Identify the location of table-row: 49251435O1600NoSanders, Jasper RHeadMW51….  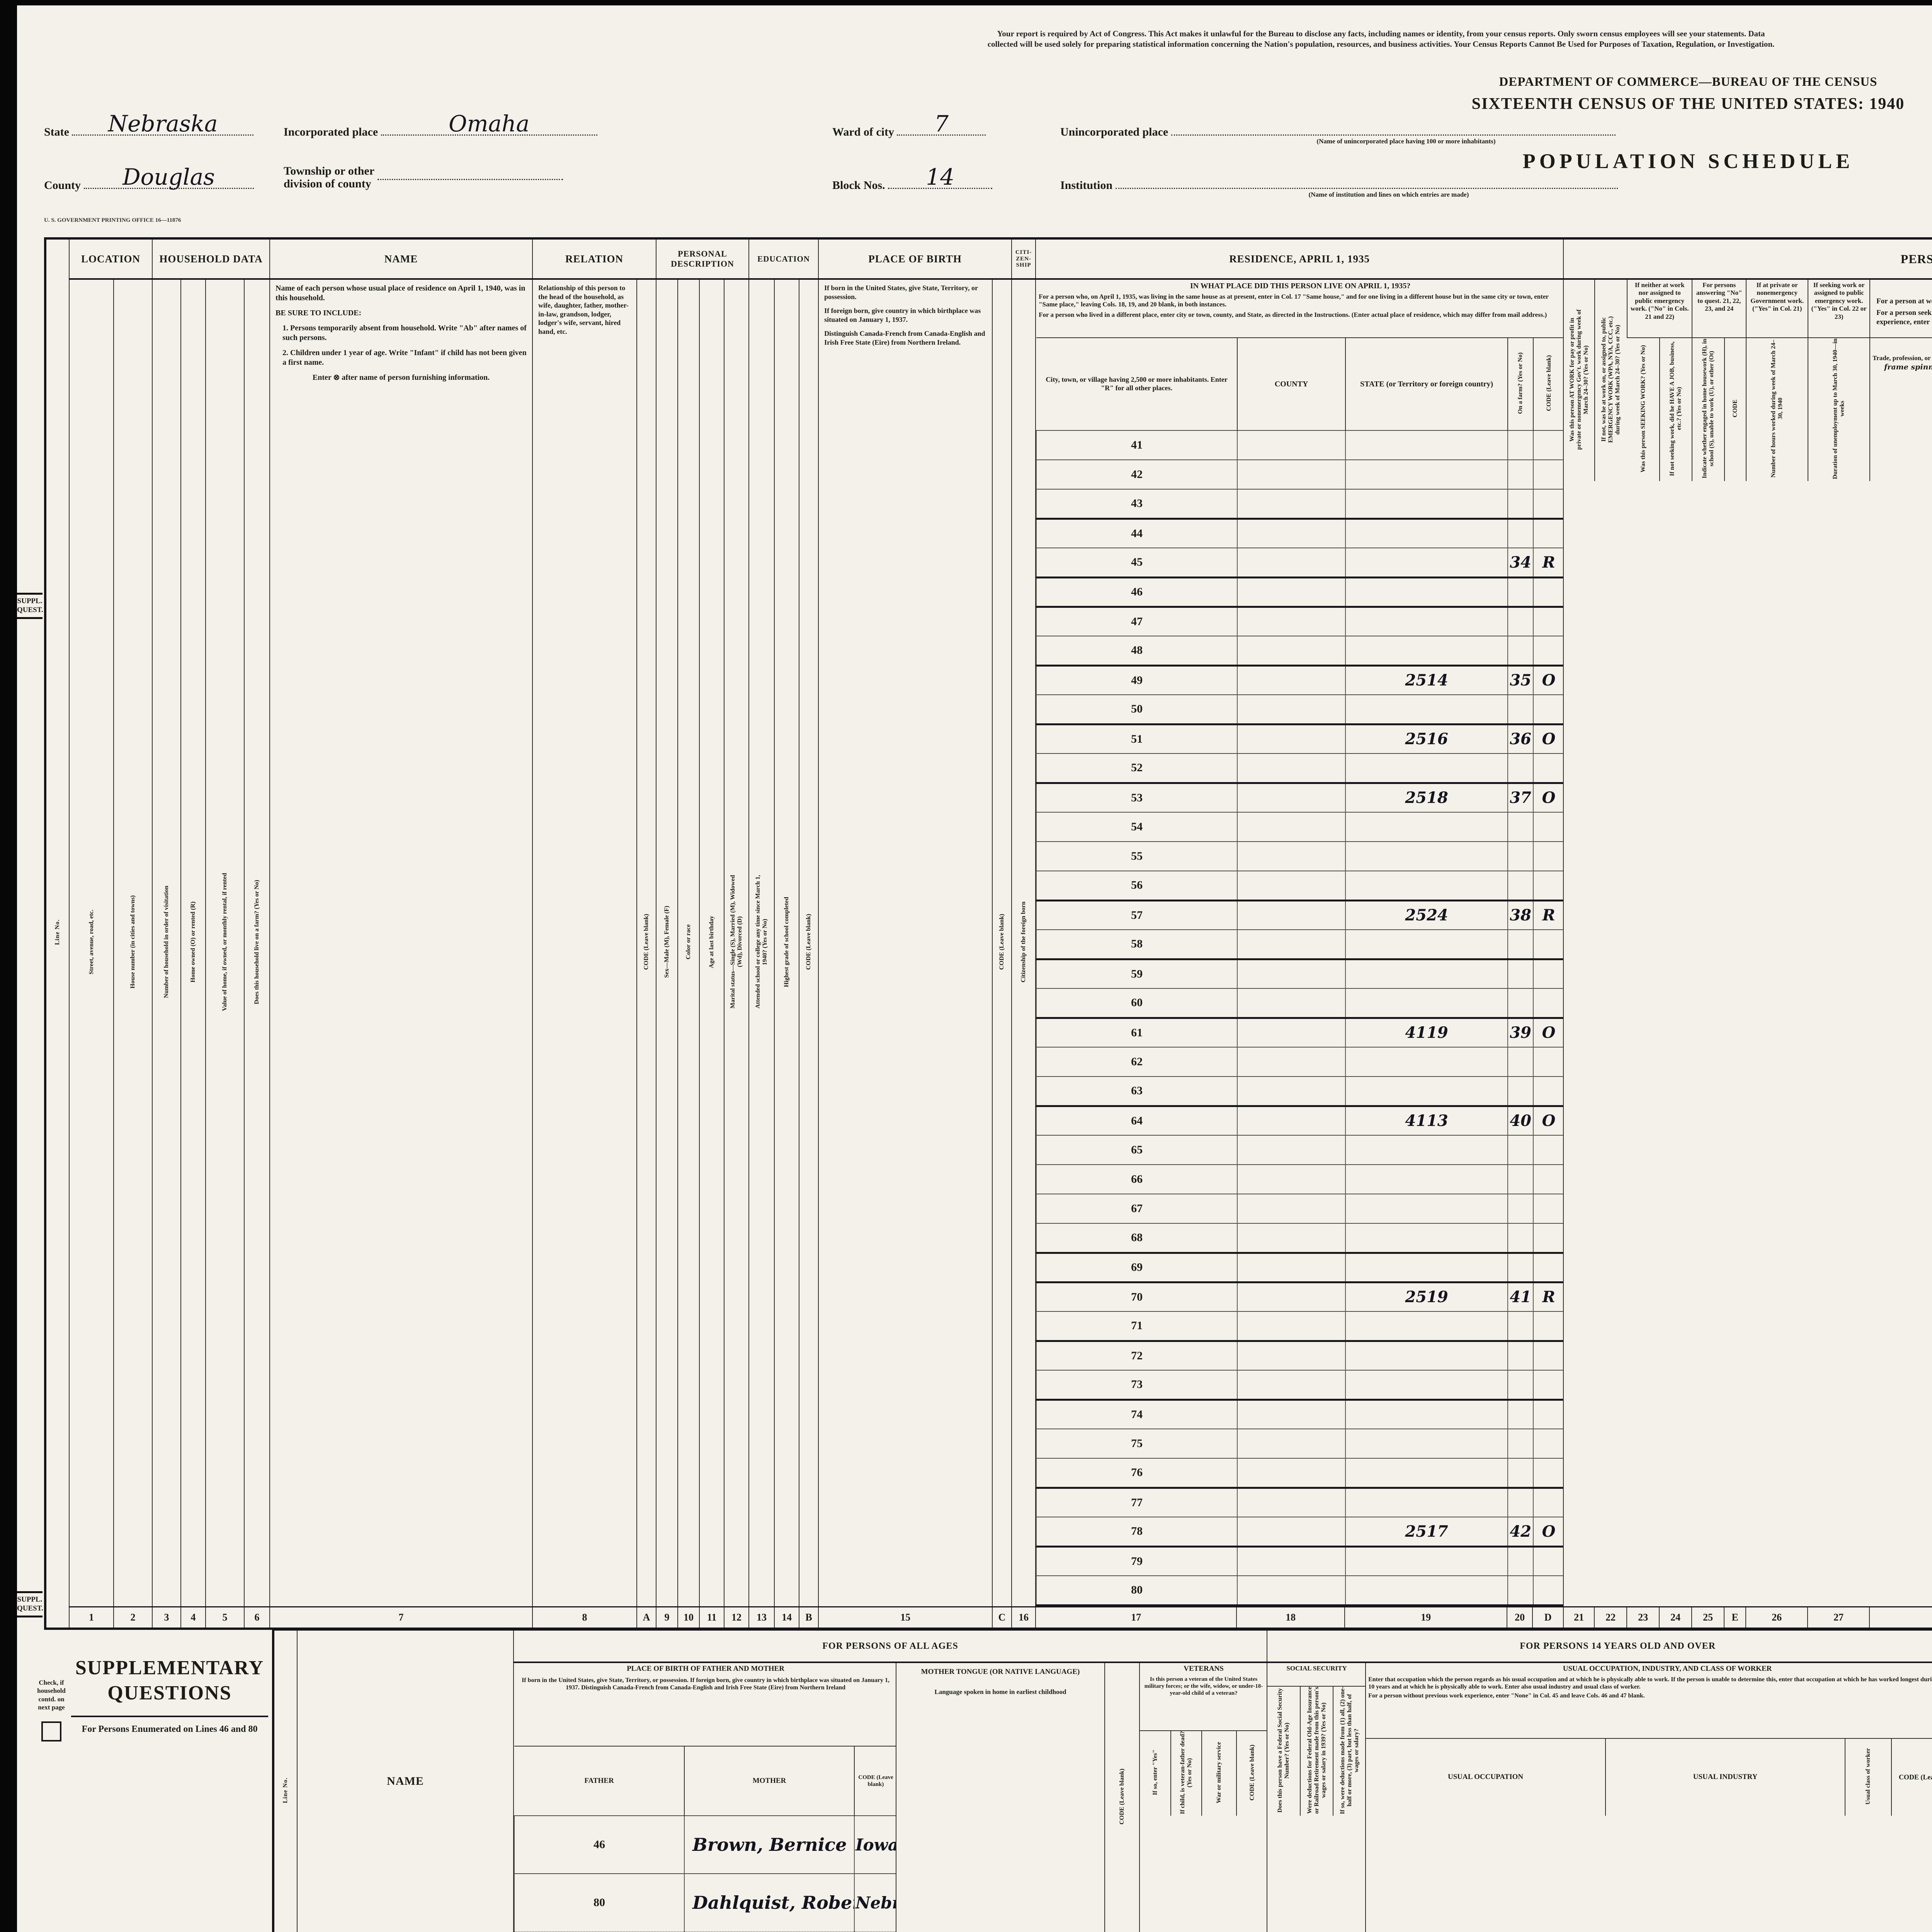
(1299, 680).